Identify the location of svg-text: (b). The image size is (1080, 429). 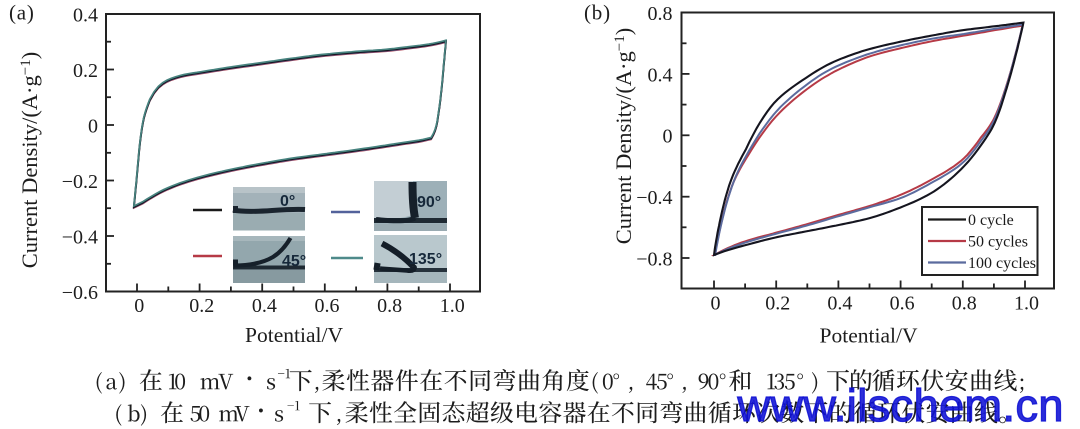
(597, 13).